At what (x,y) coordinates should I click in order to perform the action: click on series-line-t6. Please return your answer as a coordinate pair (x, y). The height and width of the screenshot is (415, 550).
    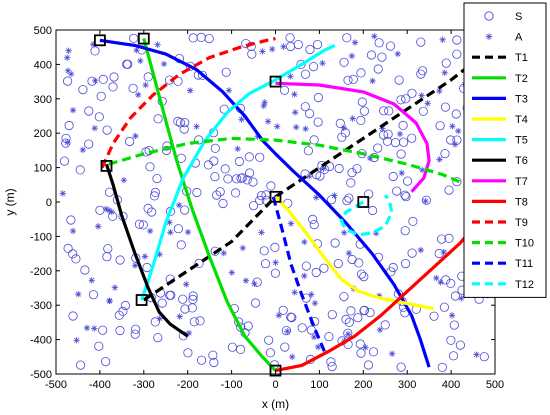
    Looking at the image, I should click on (146, 250).